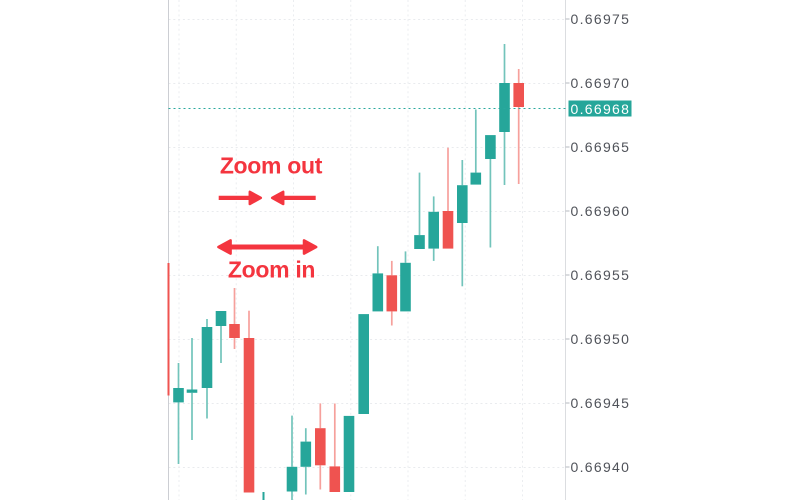 The image size is (800, 500). What do you see at coordinates (271, 166) in the screenshot?
I see `svg-text: Zoom out` at bounding box center [271, 166].